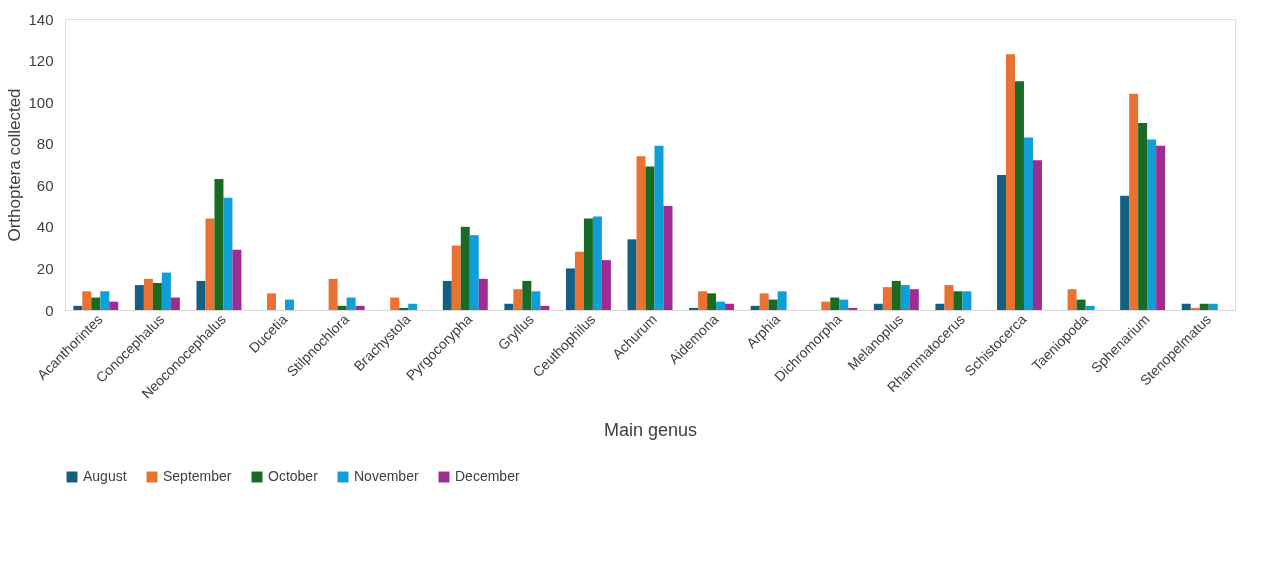 The image size is (1269, 587). Describe the element at coordinates (487, 476) in the screenshot. I see `legend-label: December` at that location.